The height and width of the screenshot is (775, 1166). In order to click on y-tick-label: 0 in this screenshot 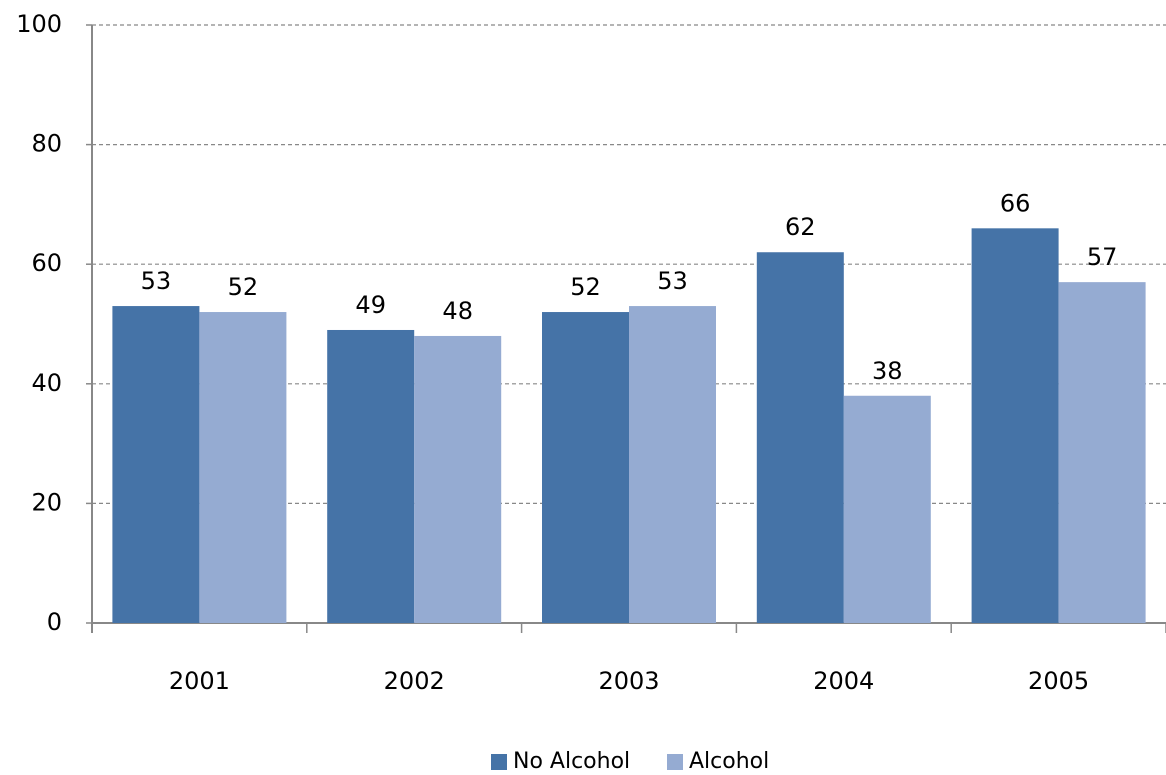, I will do `click(54, 622)`.